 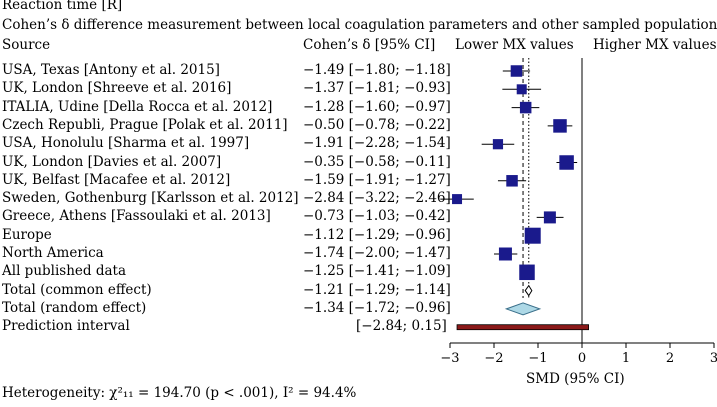 I want to click on row-effect-text: −1.49 [−1.80; −1.18], so click(x=377, y=70).